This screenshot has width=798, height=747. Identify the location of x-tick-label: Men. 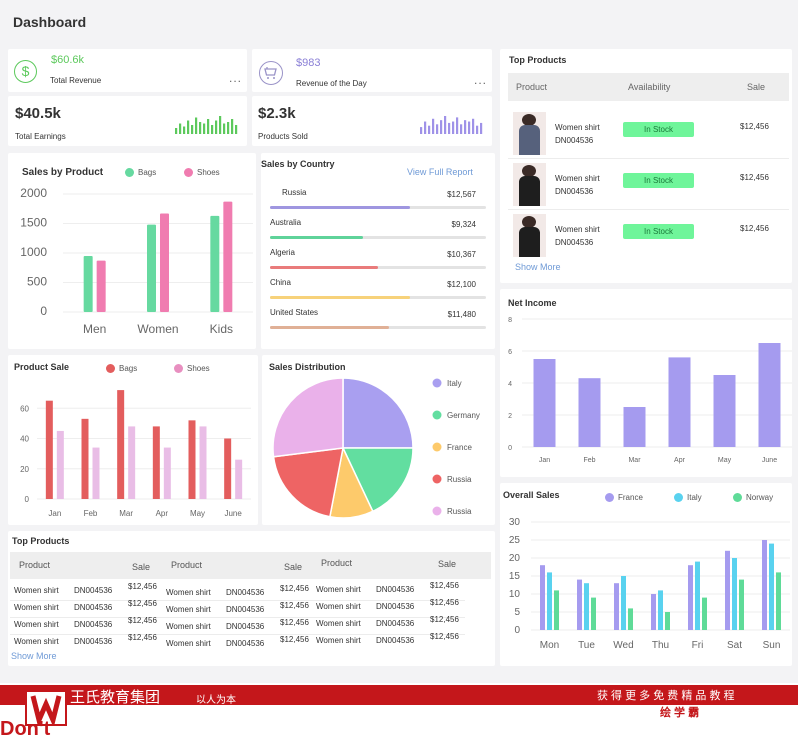
(94, 329).